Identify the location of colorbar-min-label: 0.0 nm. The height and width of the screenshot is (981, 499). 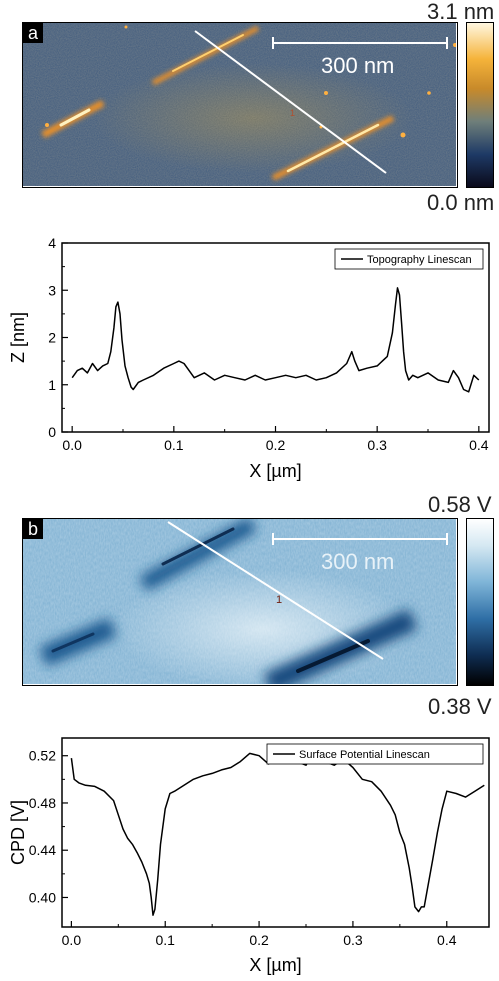
(461, 202).